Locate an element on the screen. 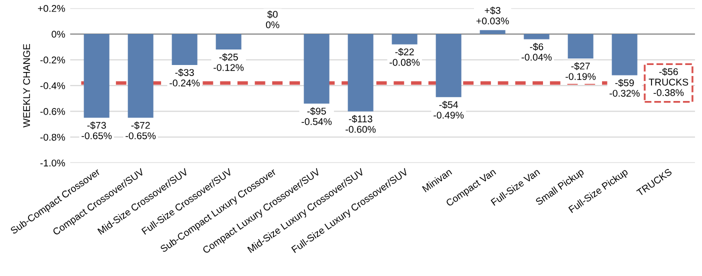 This screenshot has height=276, width=702. y-tick-label: -0.4% is located at coordinates (52, 86).